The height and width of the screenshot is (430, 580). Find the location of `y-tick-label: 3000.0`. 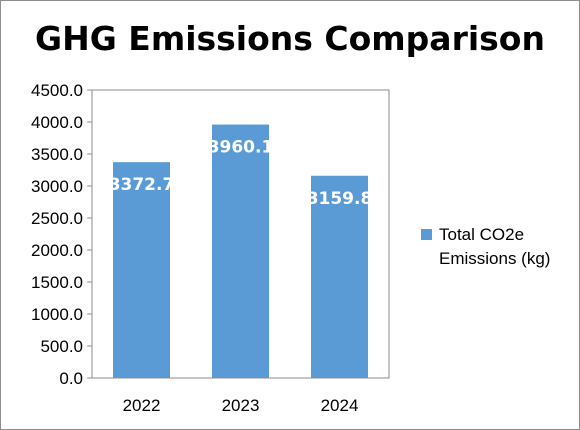

y-tick-label: 3000.0 is located at coordinates (57, 186).